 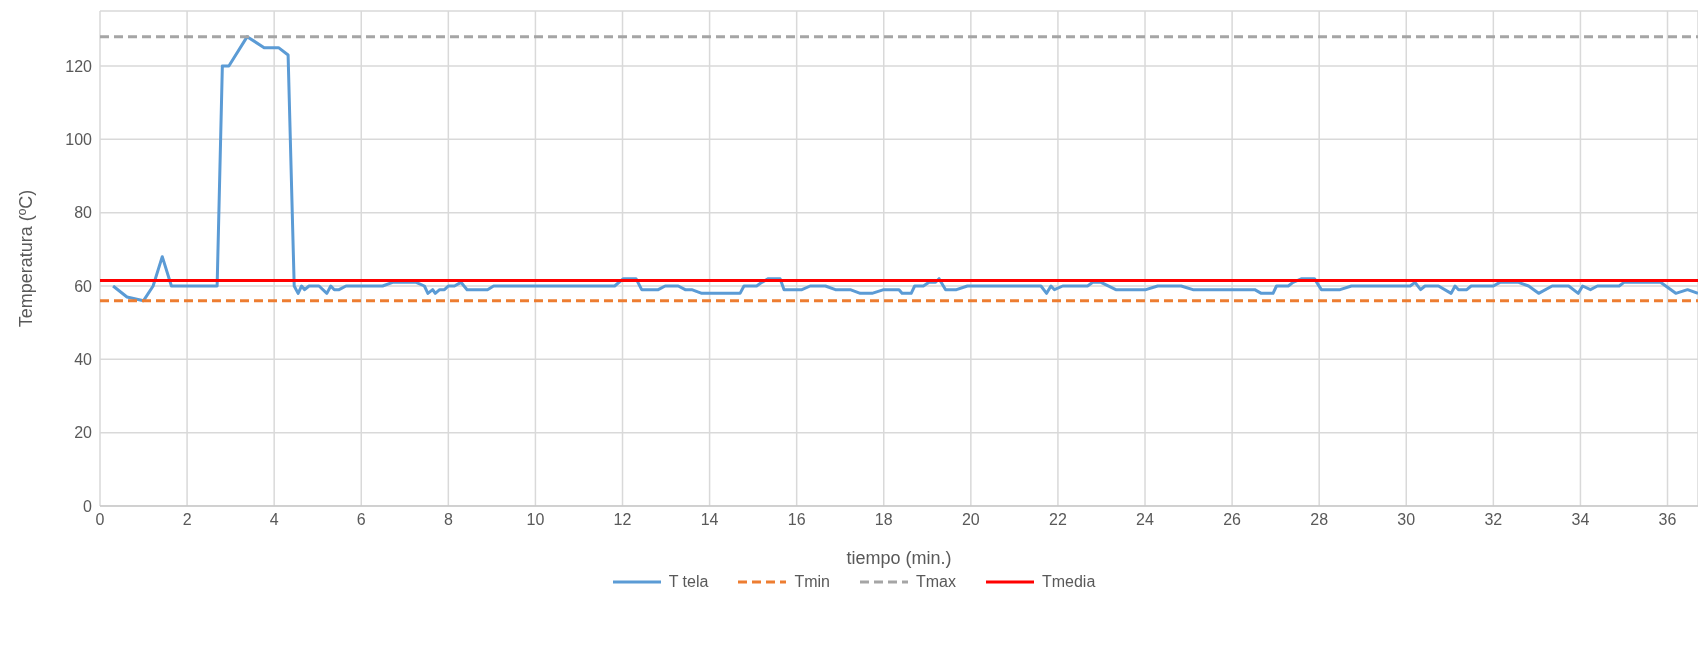 I want to click on x-tick-label: 28, so click(x=1319, y=520).